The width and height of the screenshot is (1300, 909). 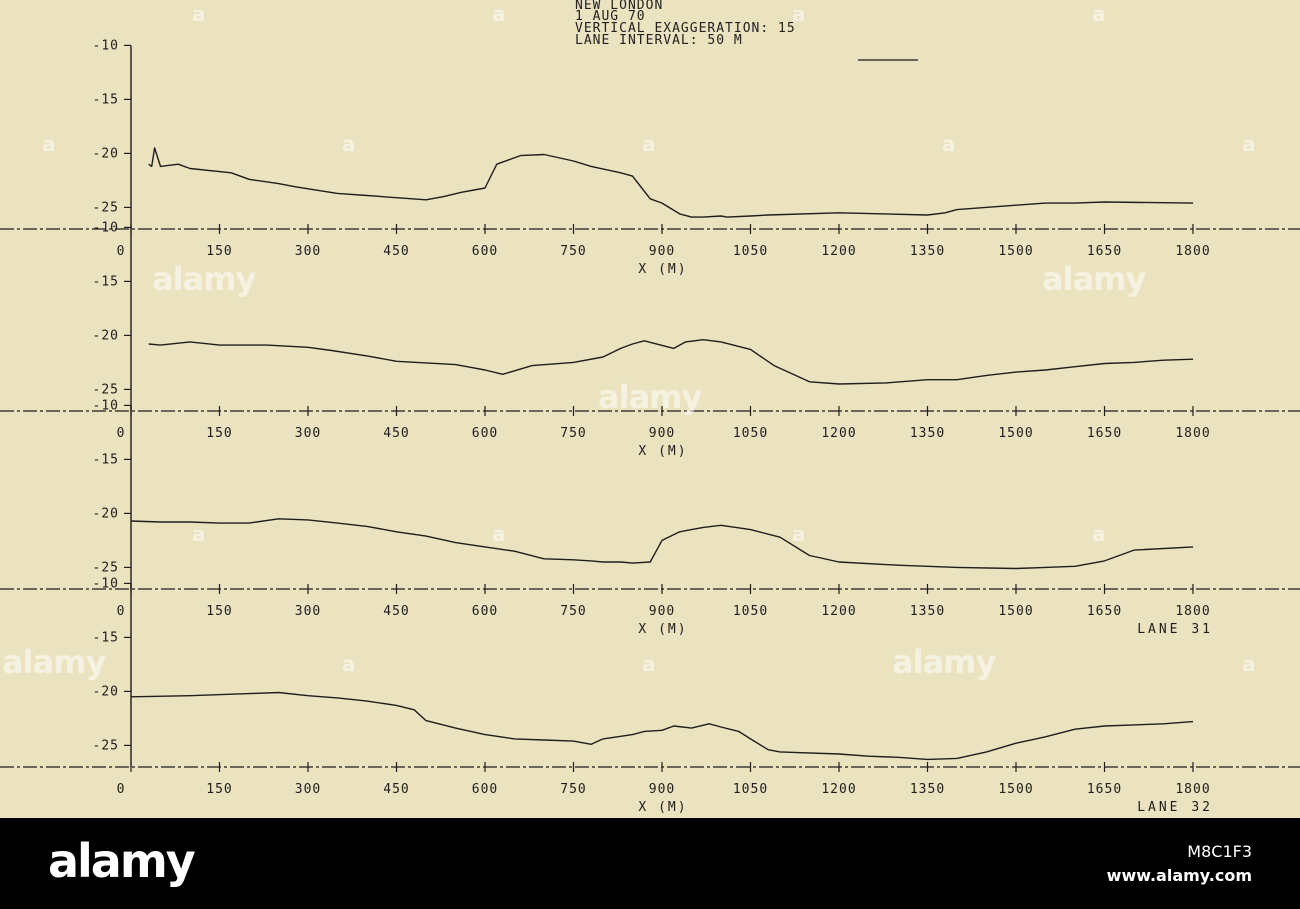 I want to click on header-date: 1 AUG 70, so click(x=610, y=16).